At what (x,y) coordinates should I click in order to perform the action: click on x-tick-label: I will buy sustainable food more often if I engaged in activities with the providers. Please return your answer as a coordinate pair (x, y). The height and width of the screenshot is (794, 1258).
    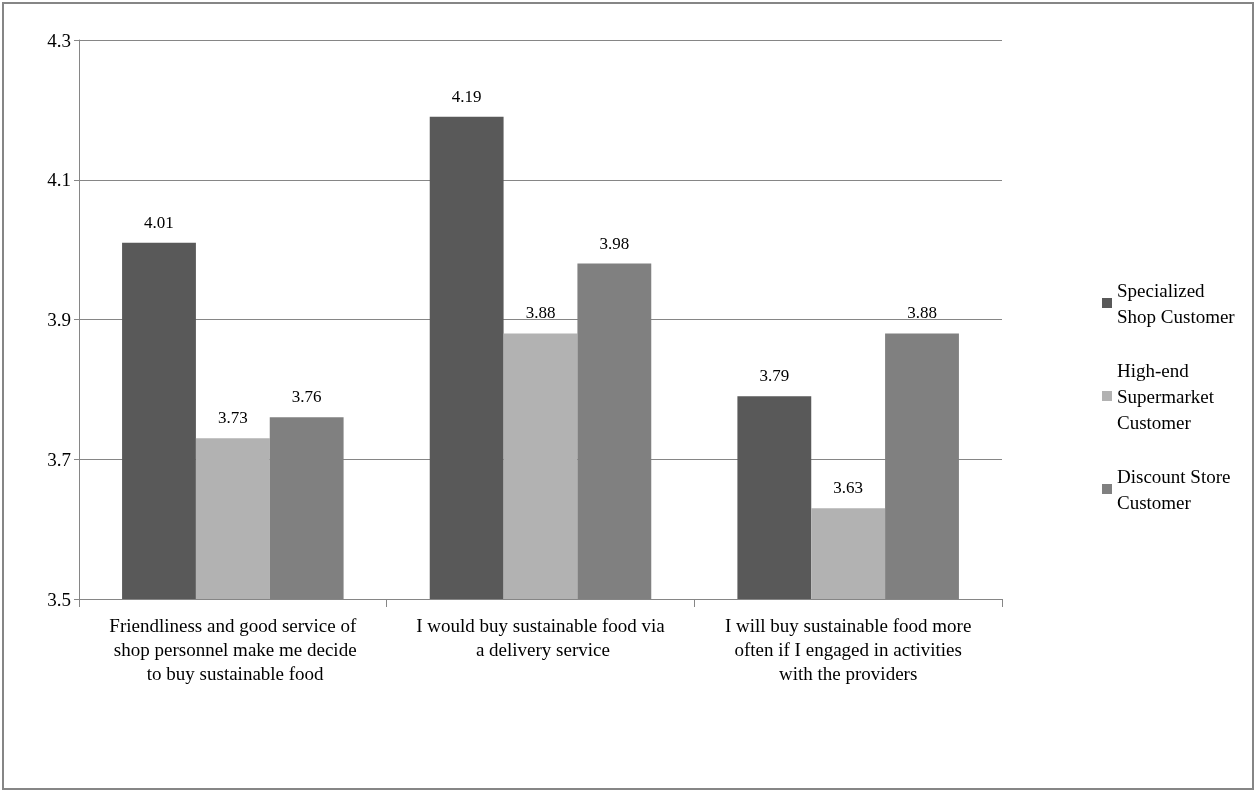
    Looking at the image, I should click on (848, 649).